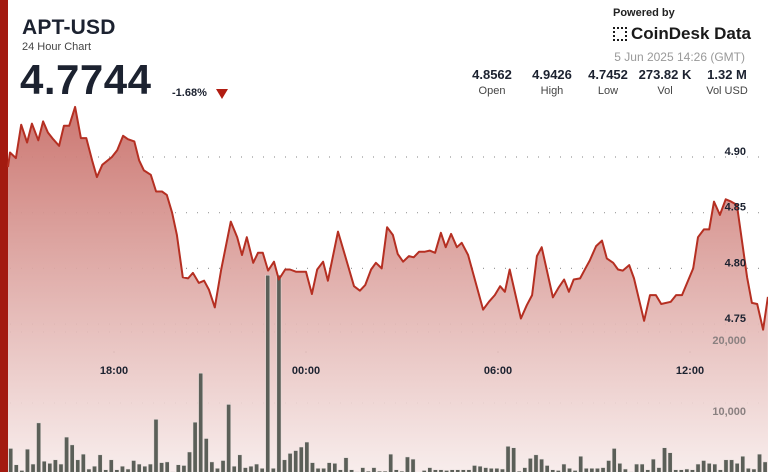 The image size is (768, 472). I want to click on coindesk-logo: CoinDesk Data, so click(682, 34).